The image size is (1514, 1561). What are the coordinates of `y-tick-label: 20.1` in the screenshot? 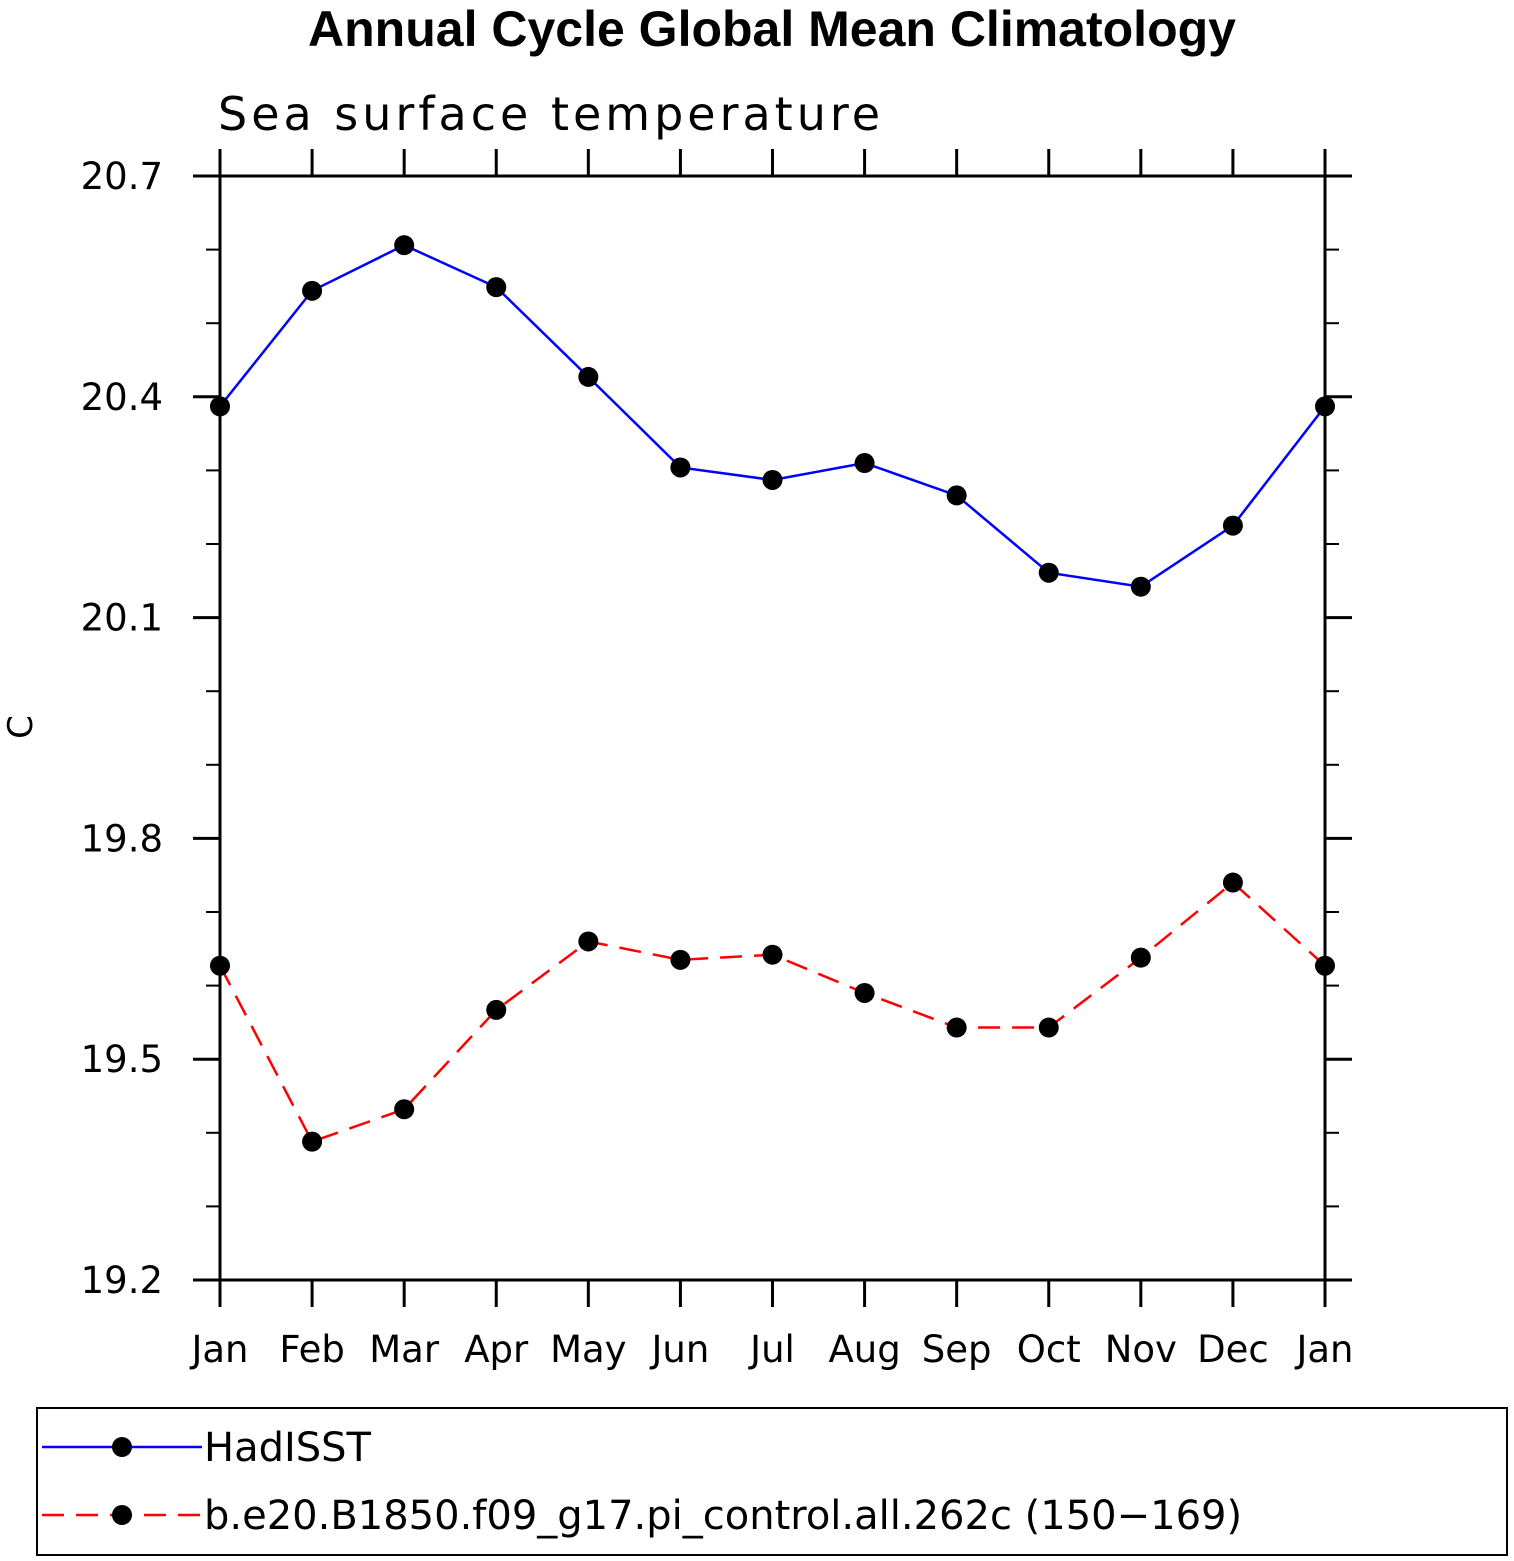 It's located at (122, 618).